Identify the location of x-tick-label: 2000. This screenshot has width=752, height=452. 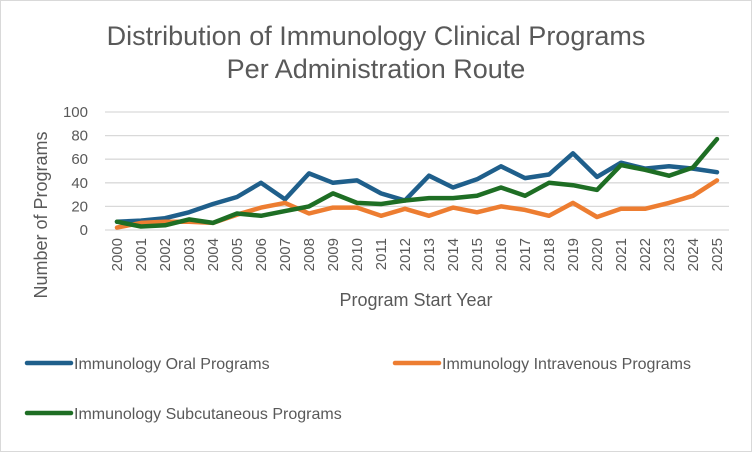
(117, 254).